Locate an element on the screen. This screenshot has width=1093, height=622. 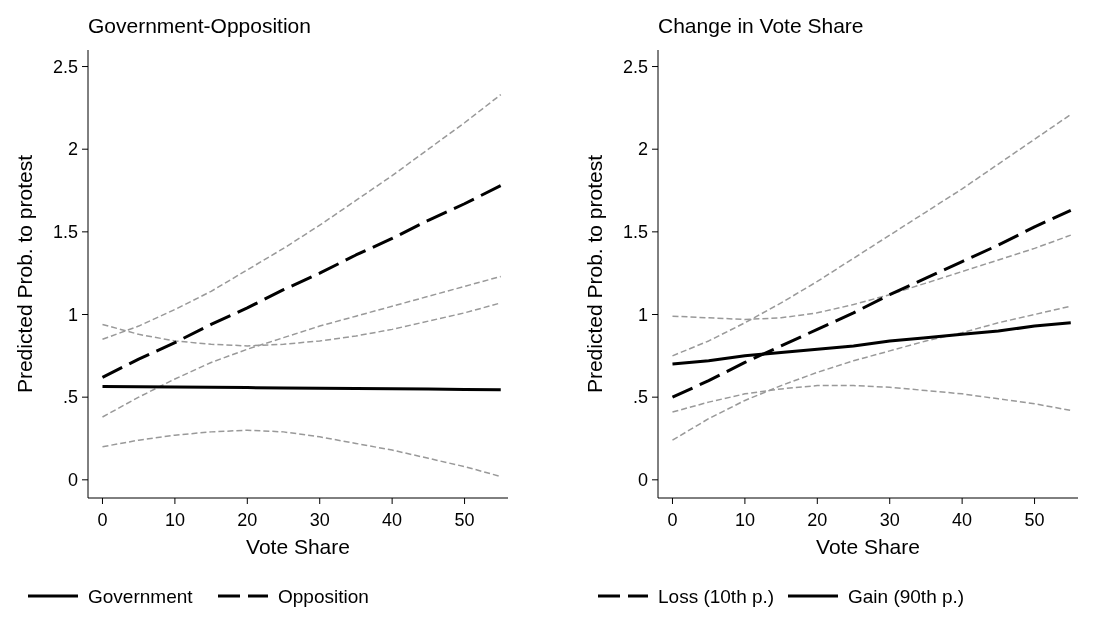
legend-label: Opposition is located at coordinates (323, 596).